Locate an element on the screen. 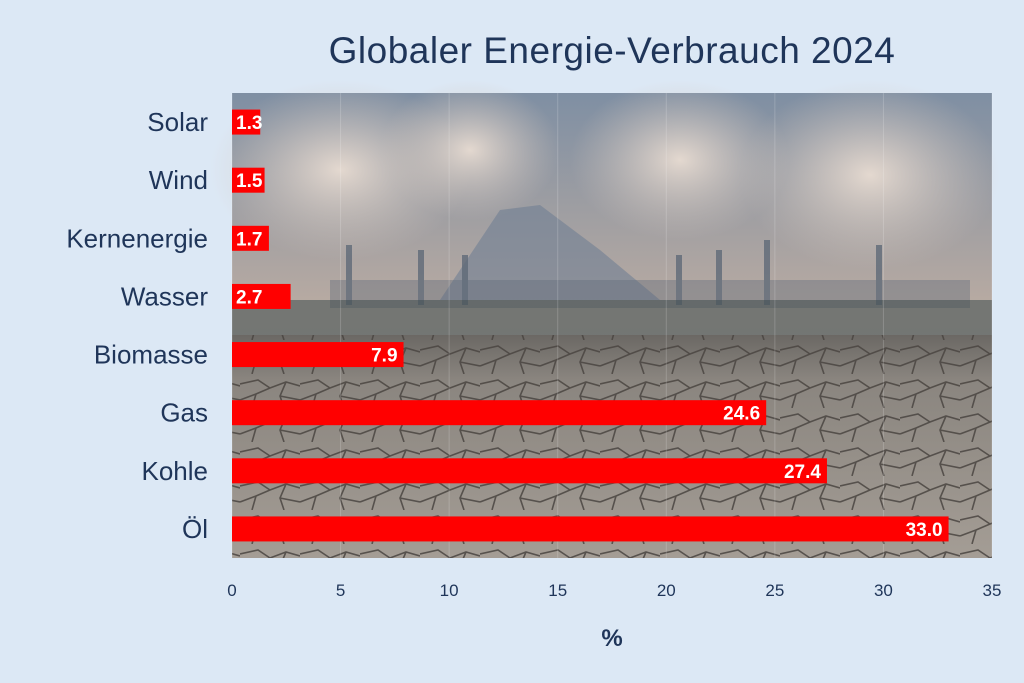 This screenshot has width=1024, height=683. category-label: Wasser is located at coordinates (164, 296).